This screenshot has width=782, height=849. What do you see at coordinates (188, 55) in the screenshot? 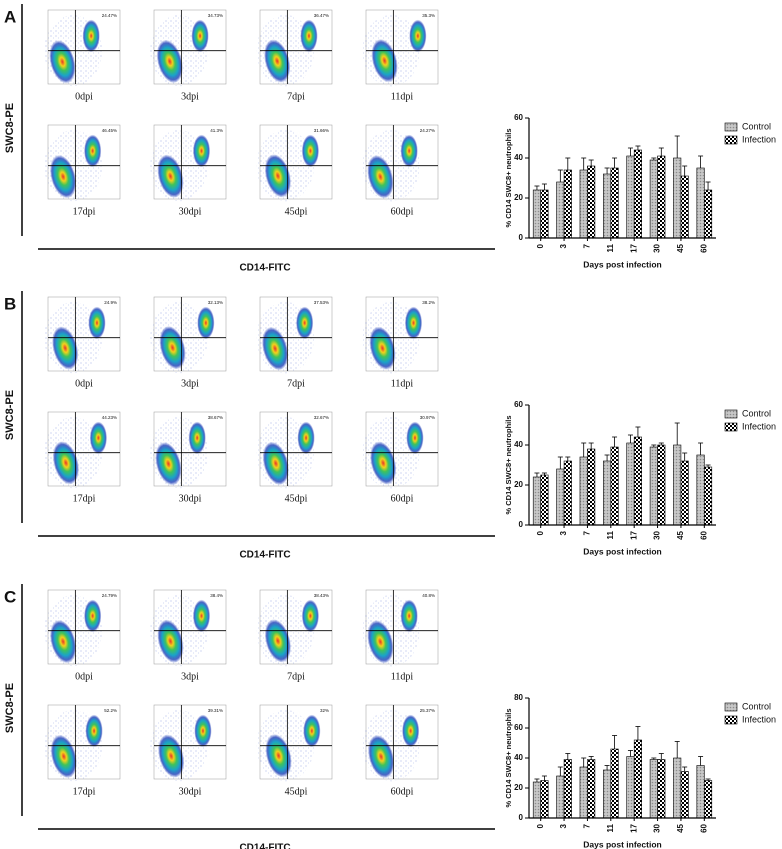
I see `flow-plot: 34.73% 3dpi` at bounding box center [188, 55].